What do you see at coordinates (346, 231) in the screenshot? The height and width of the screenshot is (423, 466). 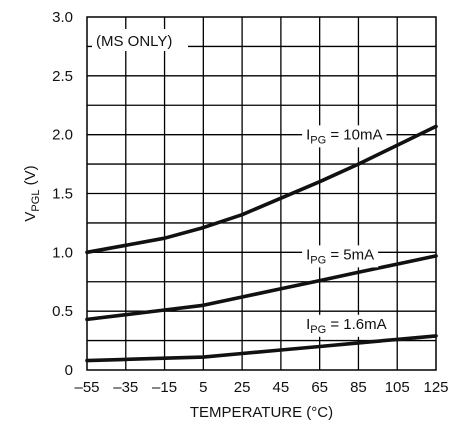 I see `series-labels: IPG = 10mA IPG = 5mA IPG = 1.6mA` at bounding box center [346, 231].